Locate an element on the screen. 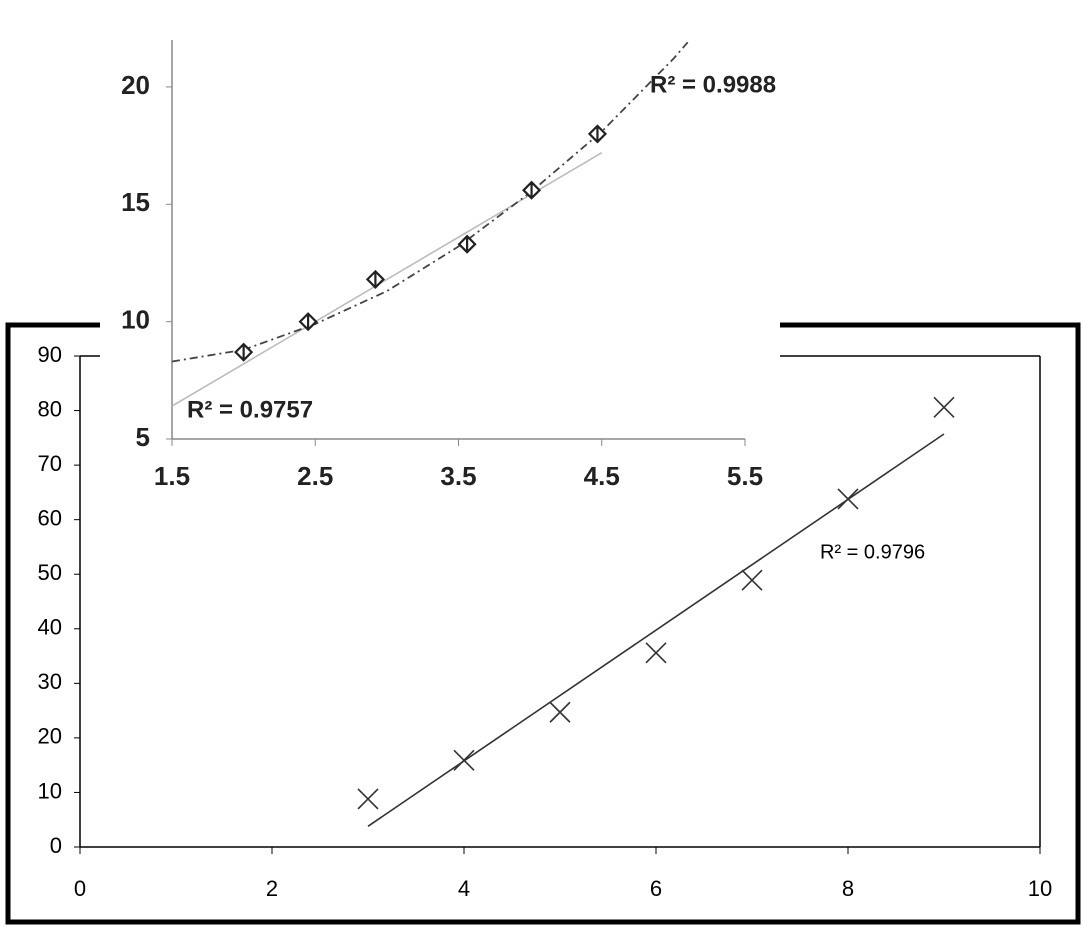 The height and width of the screenshot is (933, 1083). y-tick-label: 5 is located at coordinates (143, 437).